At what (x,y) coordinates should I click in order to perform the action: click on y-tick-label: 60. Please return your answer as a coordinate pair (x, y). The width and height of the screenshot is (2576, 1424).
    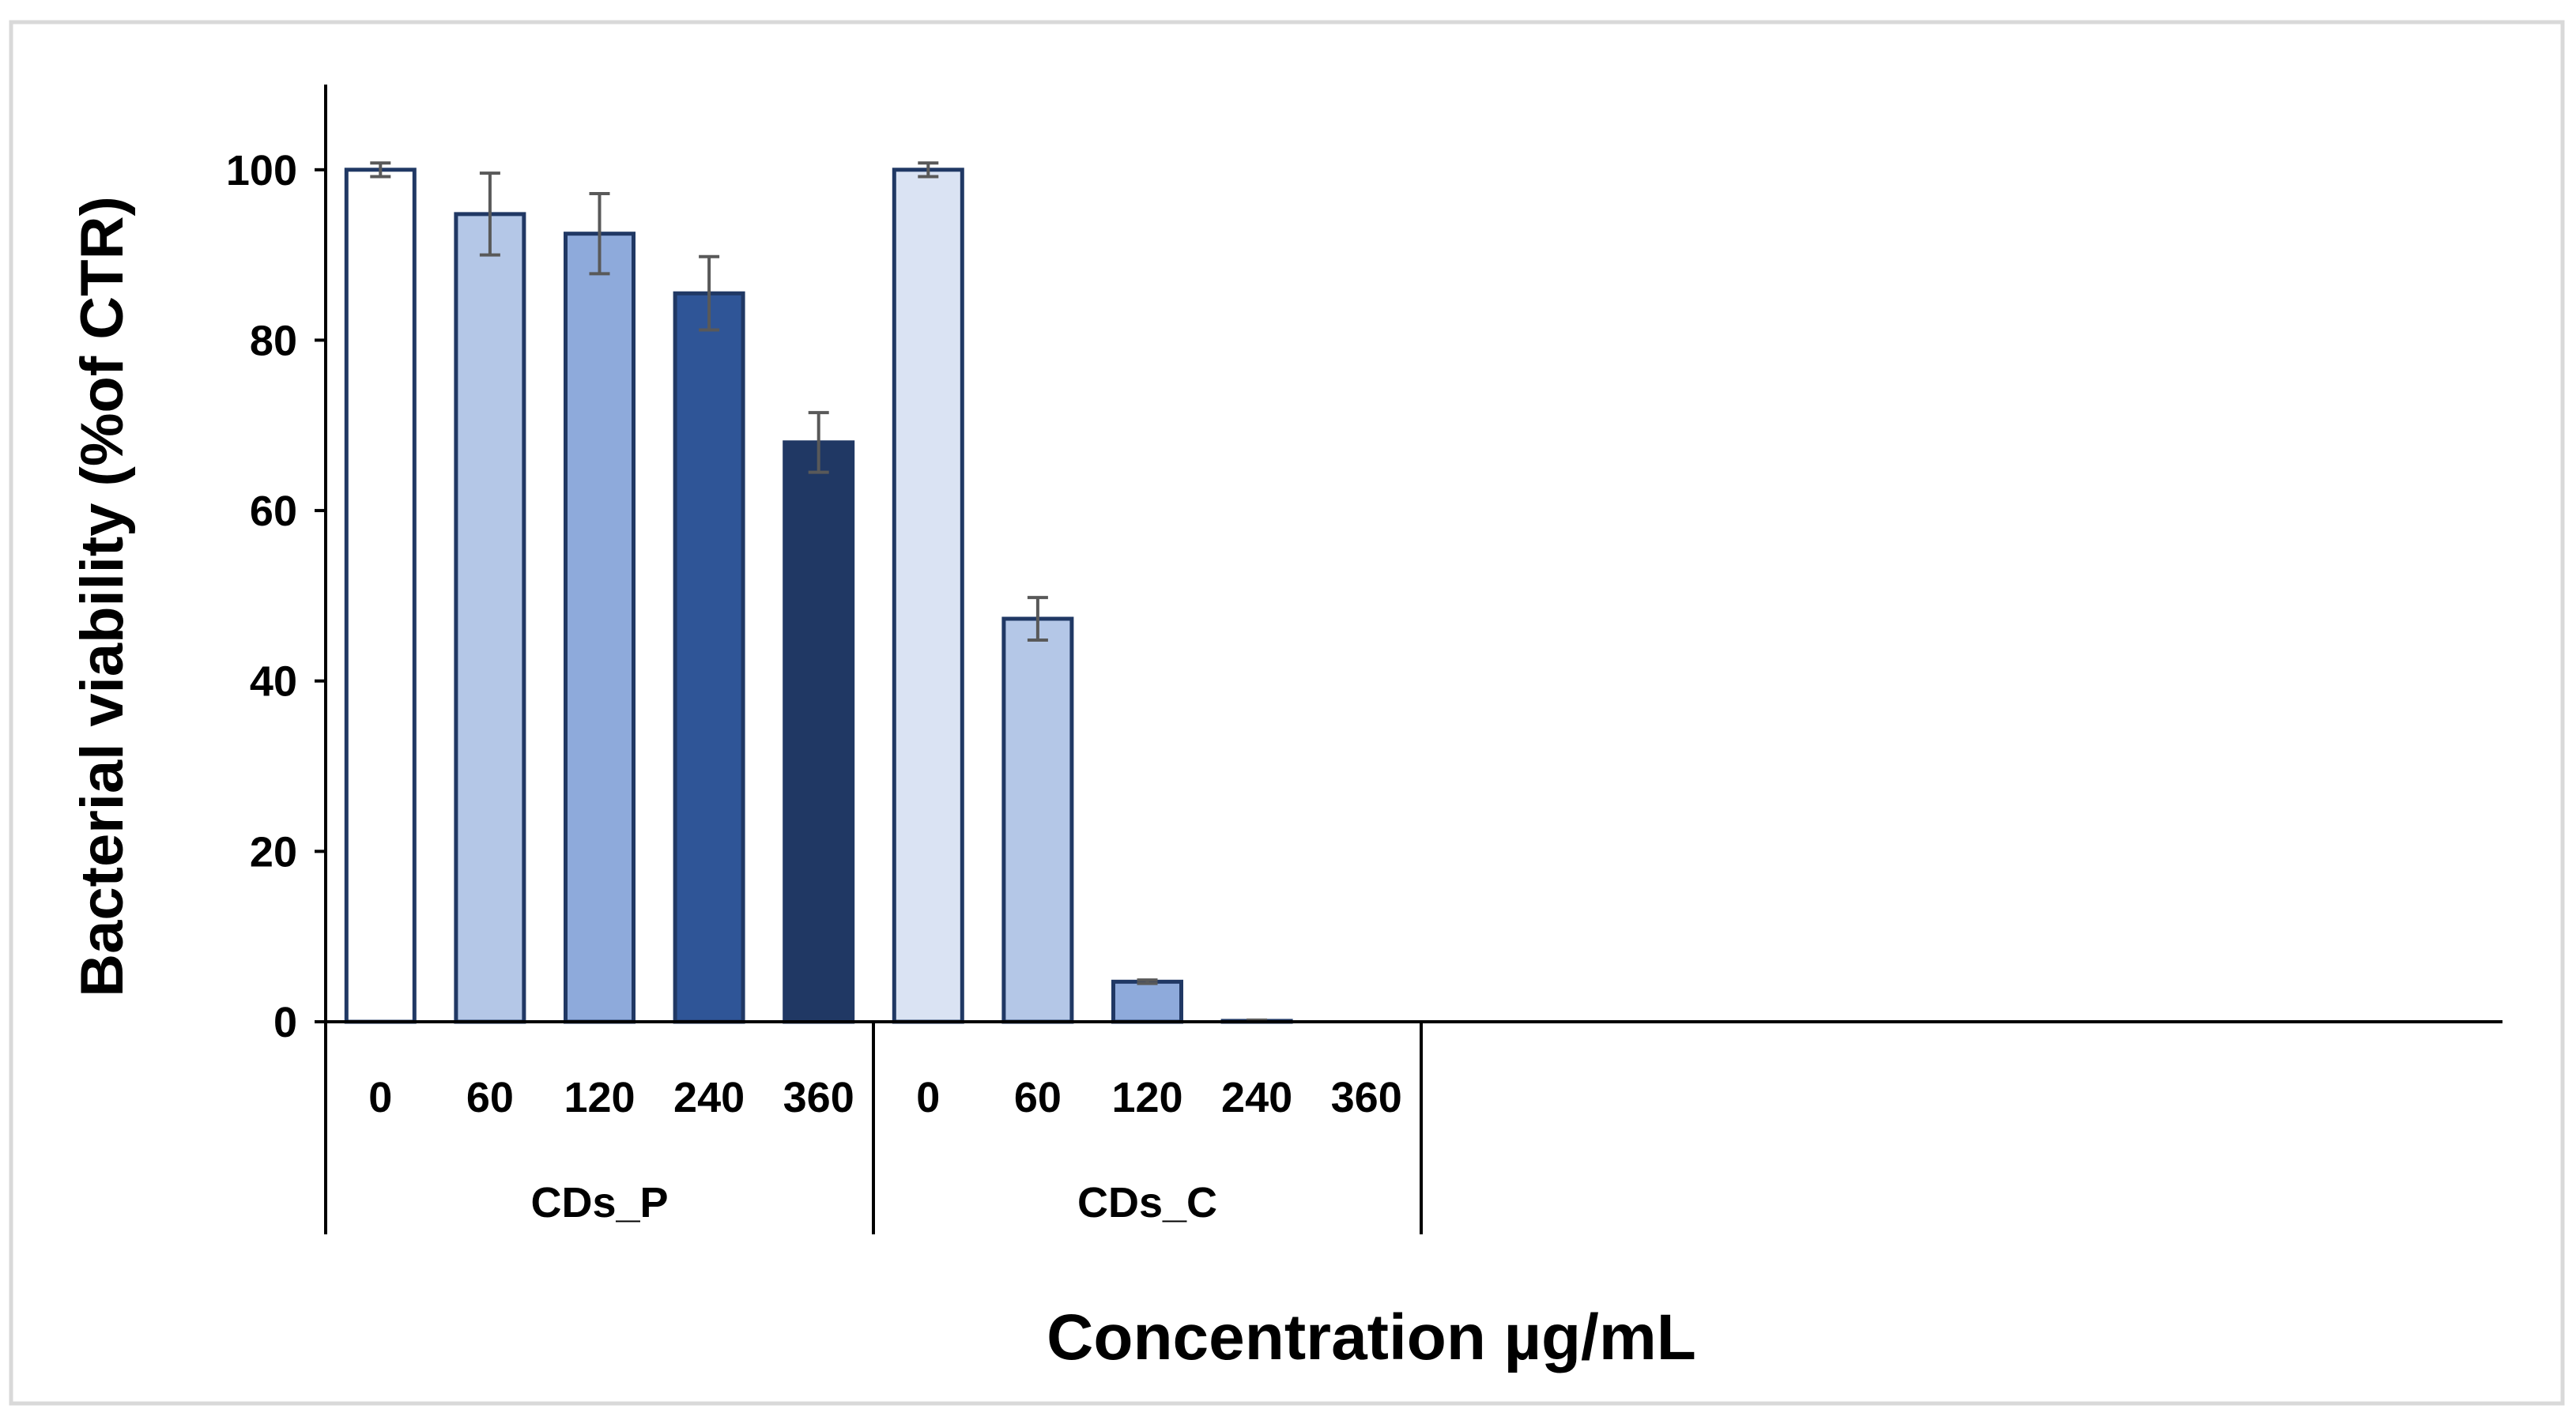
    Looking at the image, I should click on (273, 511).